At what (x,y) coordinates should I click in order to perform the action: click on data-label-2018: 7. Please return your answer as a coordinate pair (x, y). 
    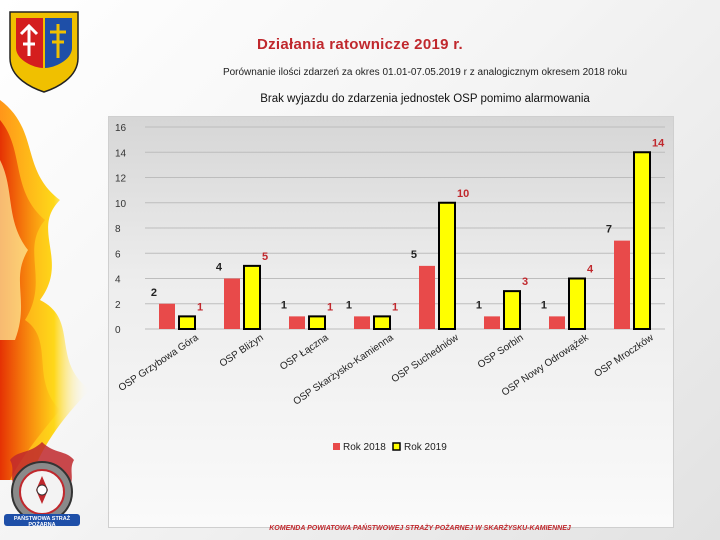
    Looking at the image, I should click on (609, 230).